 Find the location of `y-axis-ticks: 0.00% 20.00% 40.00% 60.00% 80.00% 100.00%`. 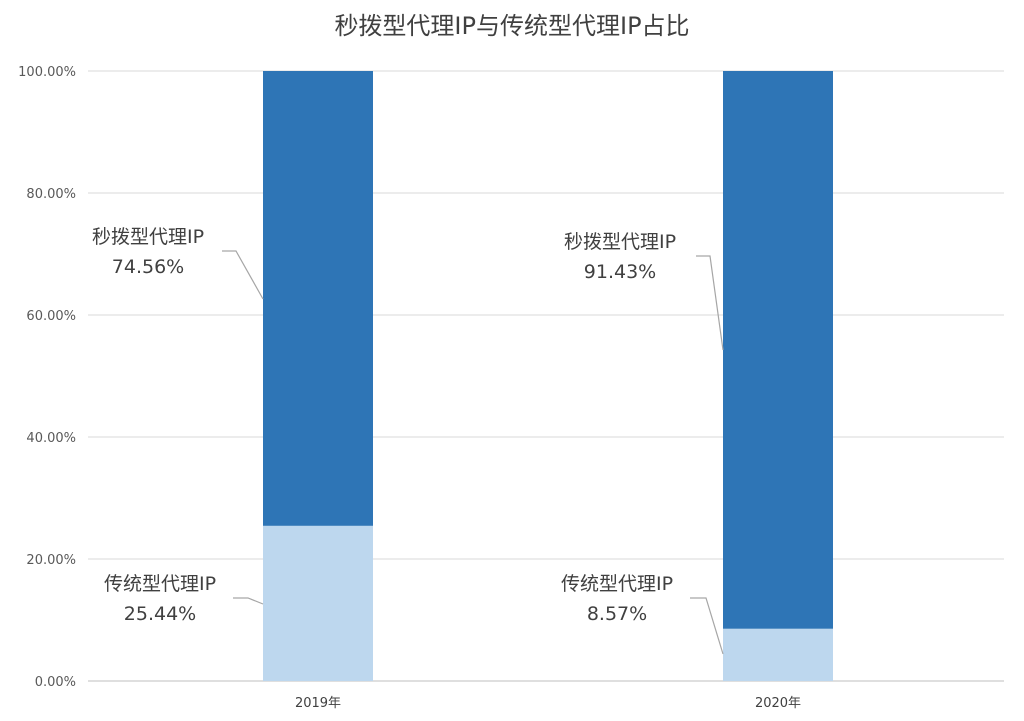

y-axis-ticks: 0.00% 20.00% 40.00% 60.00% 80.00% 100.00% is located at coordinates (47, 377).